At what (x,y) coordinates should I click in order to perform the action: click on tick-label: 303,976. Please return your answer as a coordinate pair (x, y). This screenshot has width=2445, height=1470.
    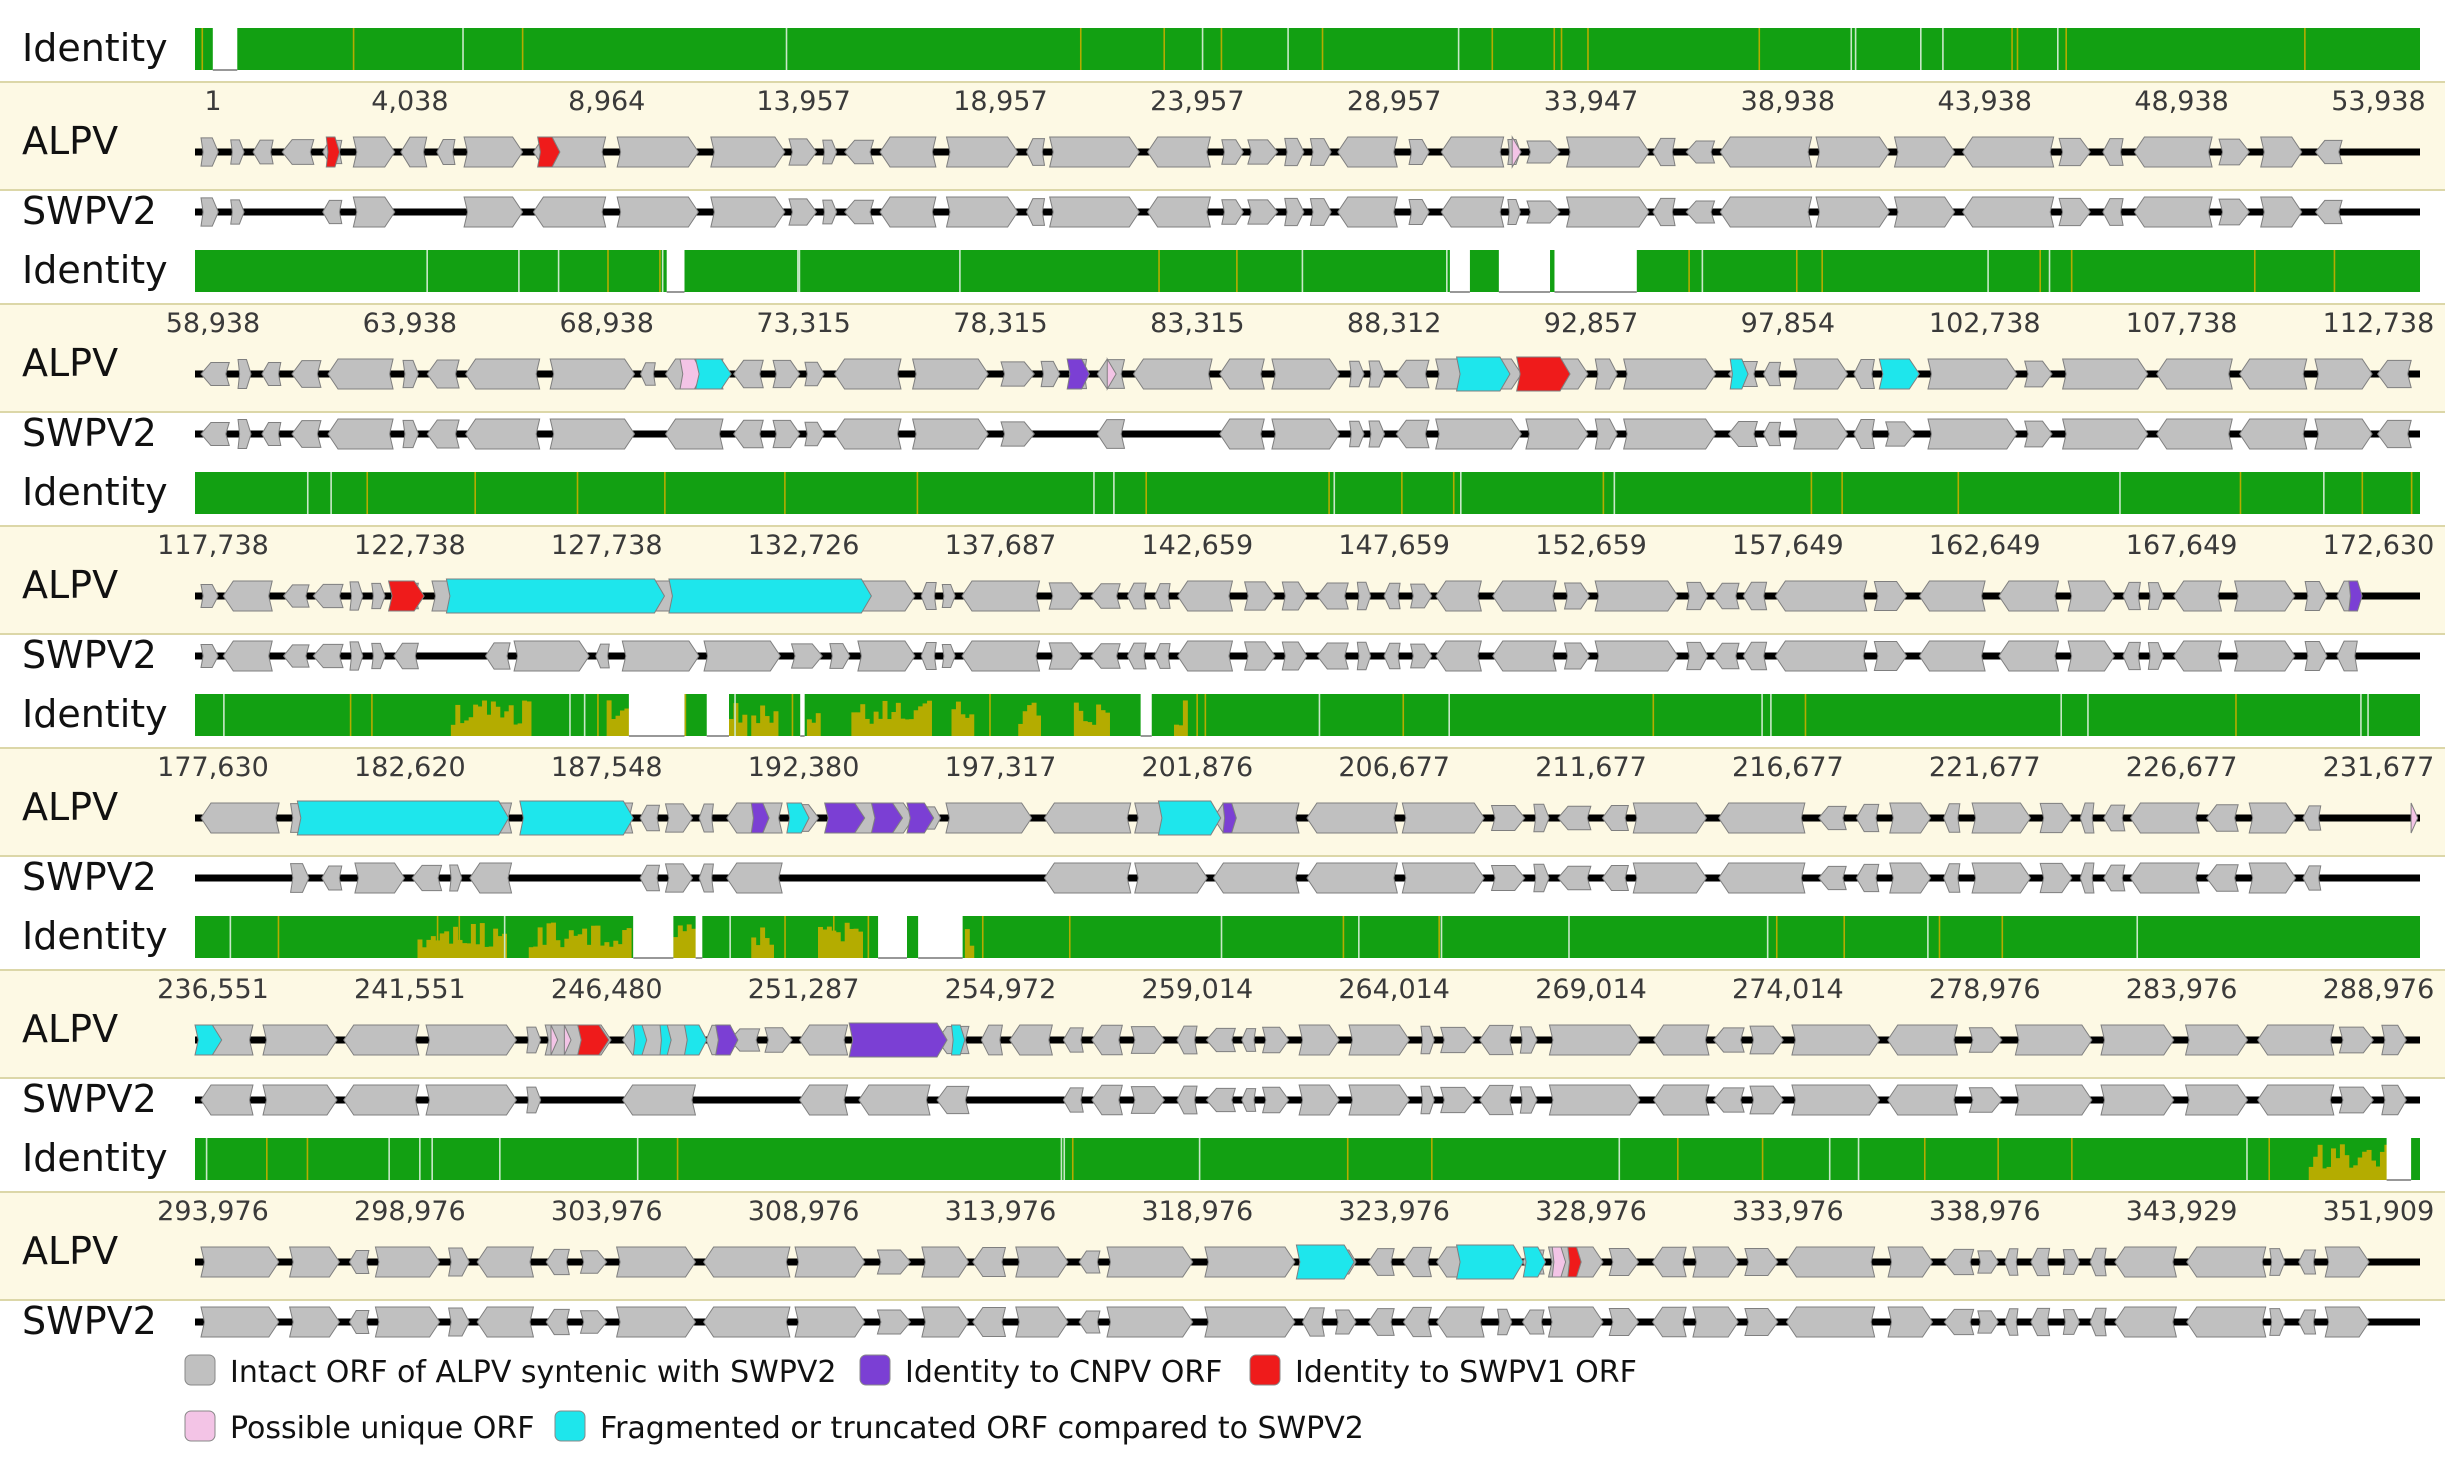
    Looking at the image, I should click on (607, 1211).